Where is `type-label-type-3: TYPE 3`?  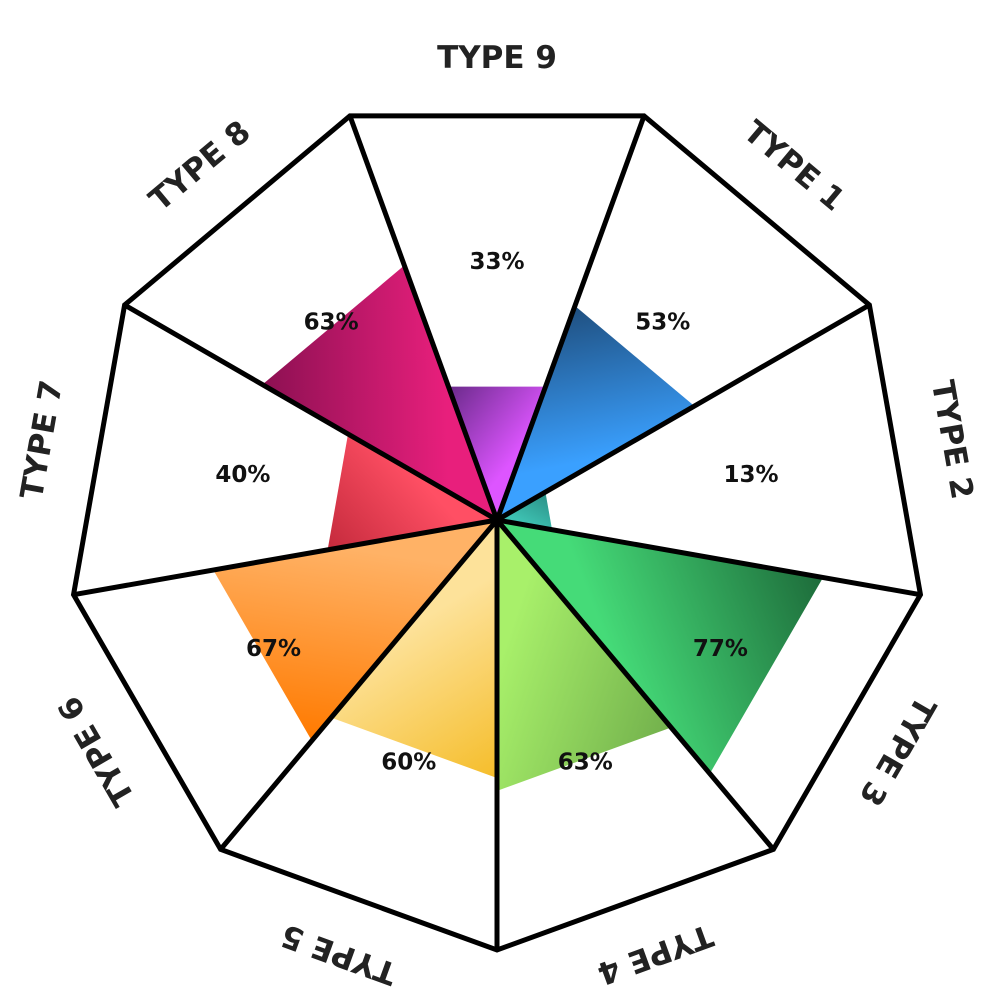
type-label-type-3: TYPE 3 is located at coordinates (897, 751).